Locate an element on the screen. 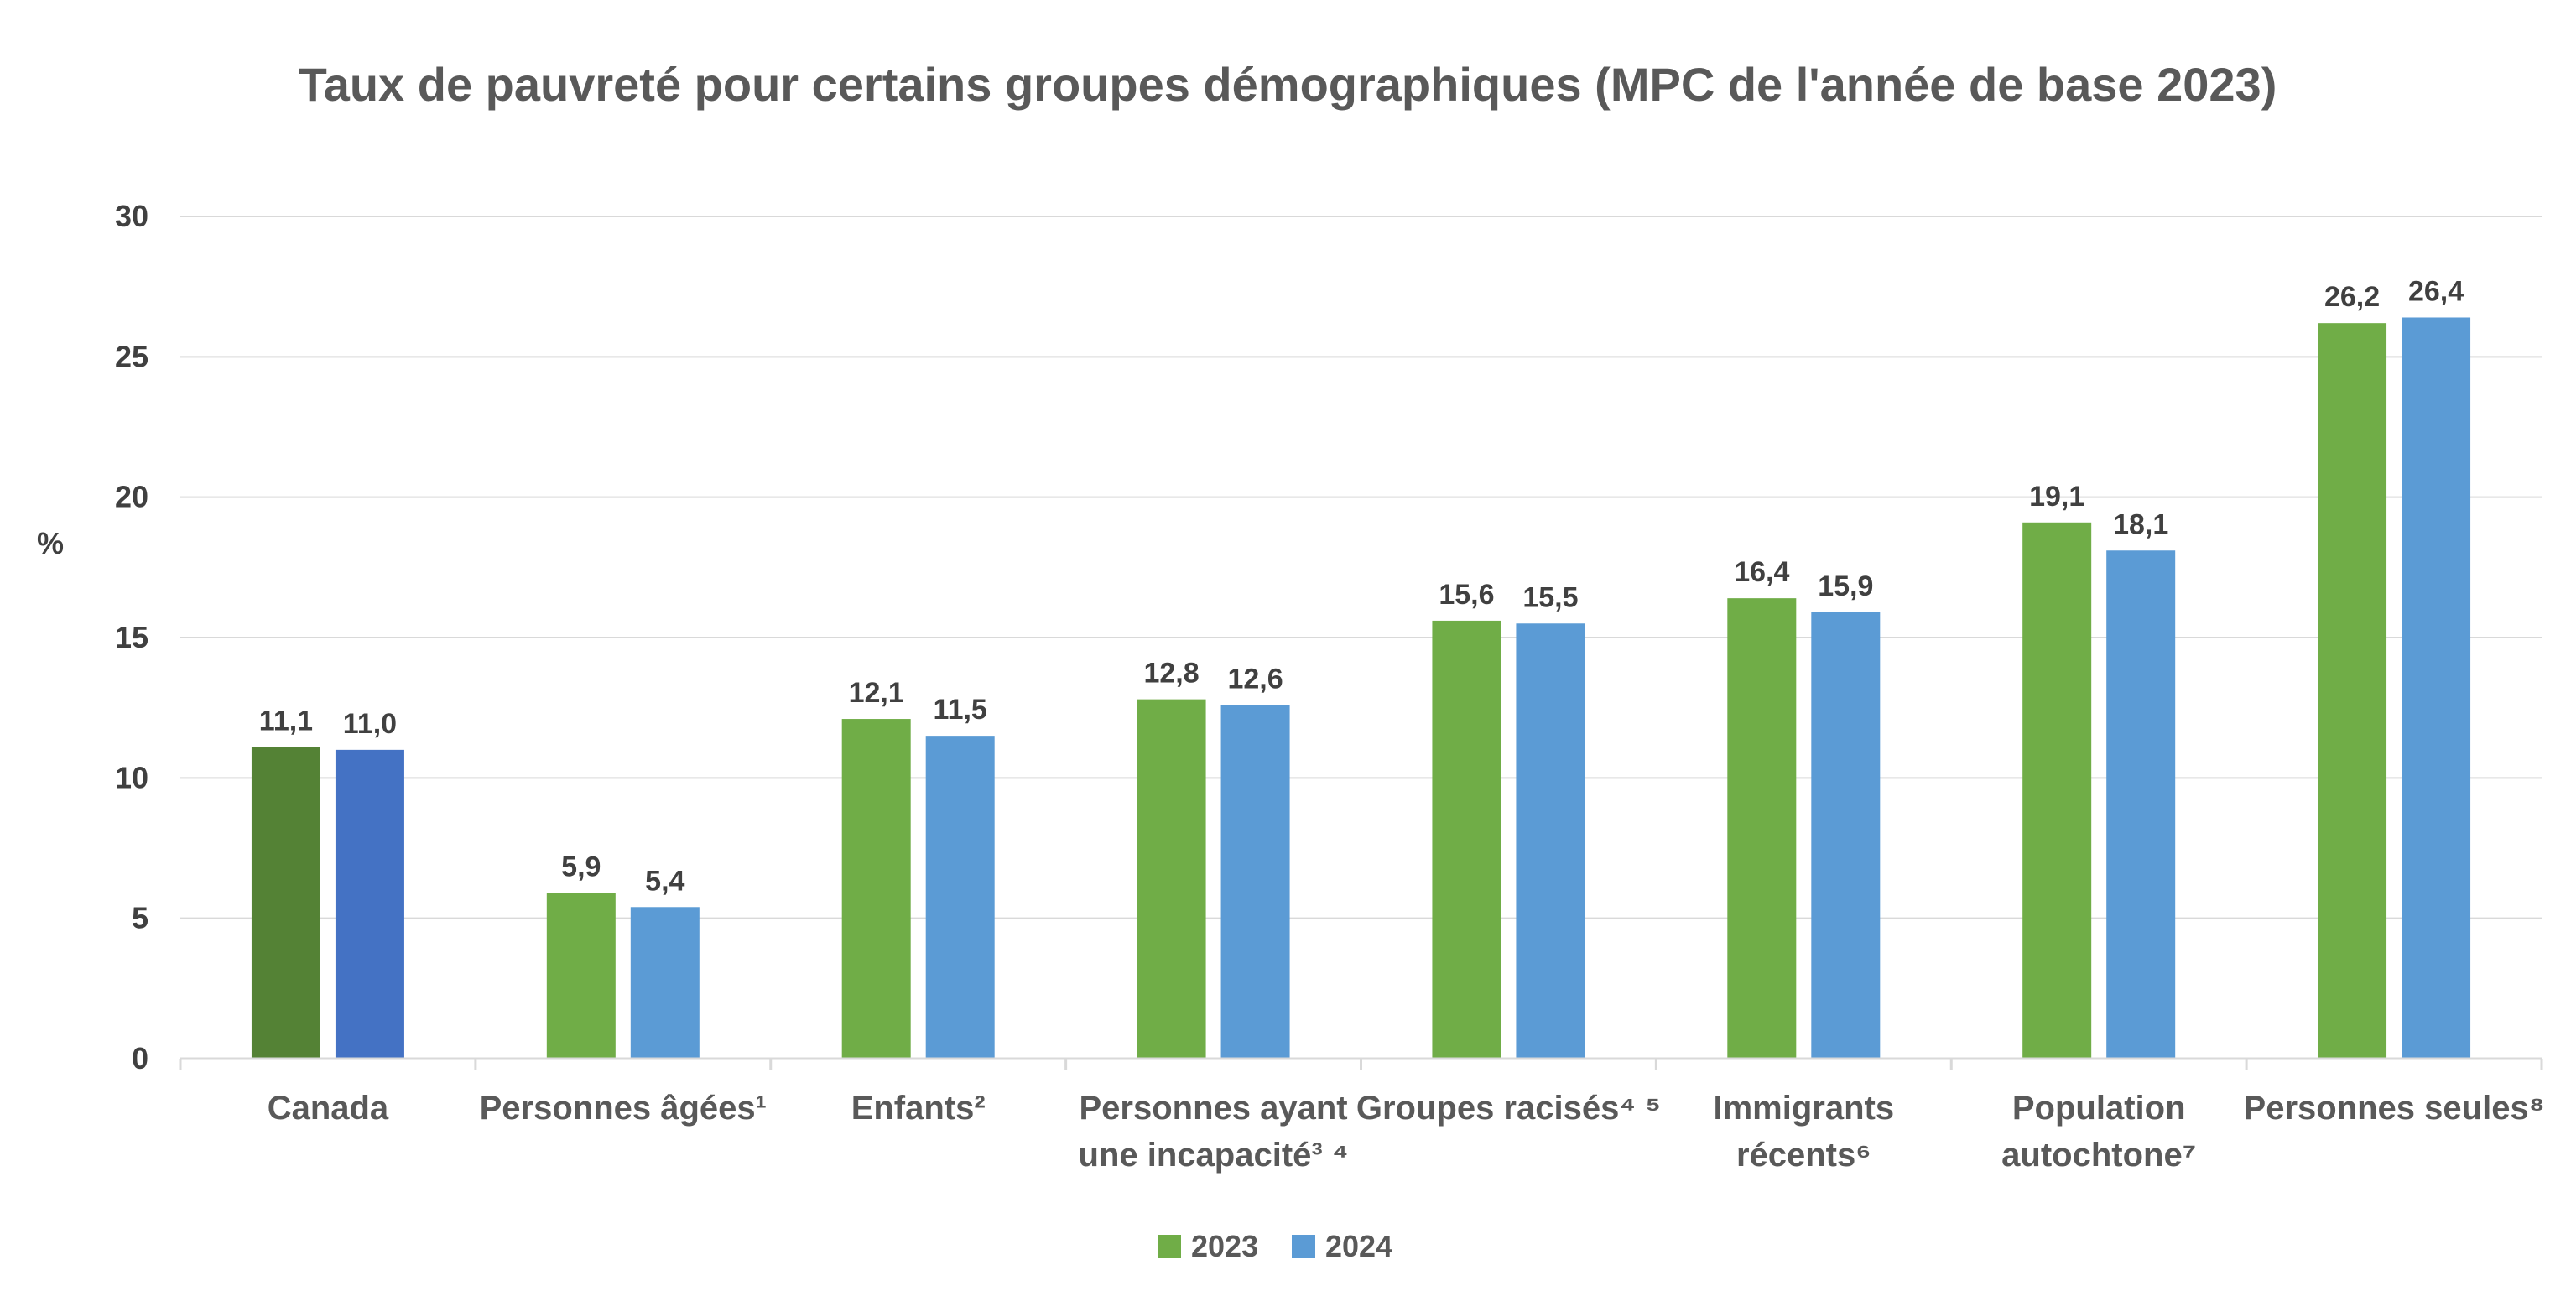 The width and height of the screenshot is (2576, 1291). legend-swatch-2024 is located at coordinates (1303, 1247).